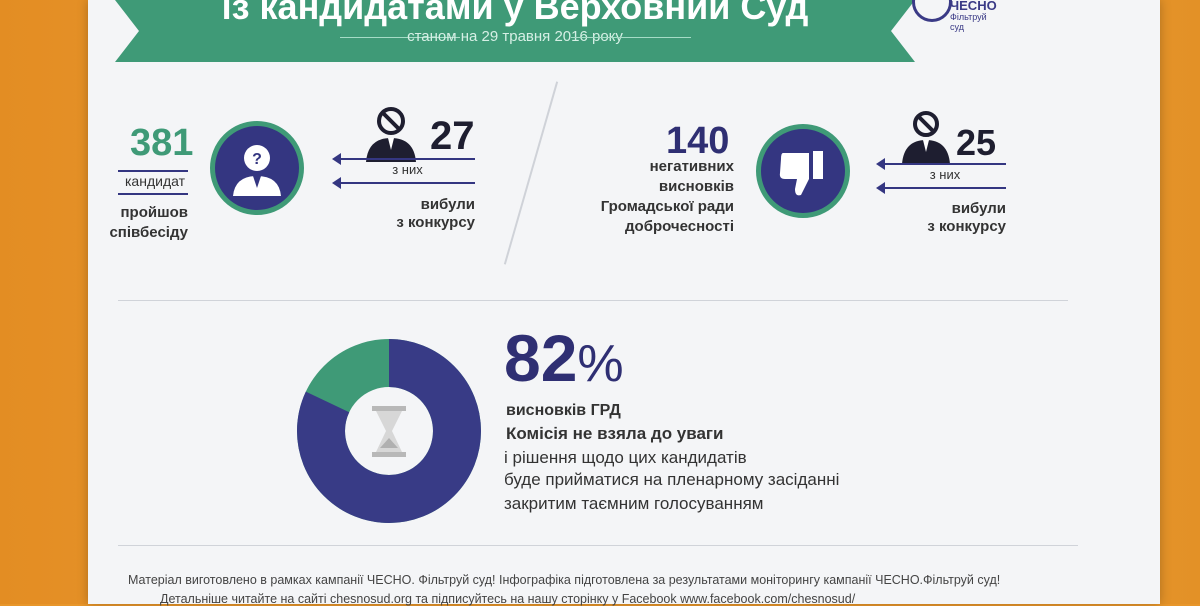 The image size is (1200, 606). I want to click on stat-line-1: висновків ГРД, so click(563, 410).